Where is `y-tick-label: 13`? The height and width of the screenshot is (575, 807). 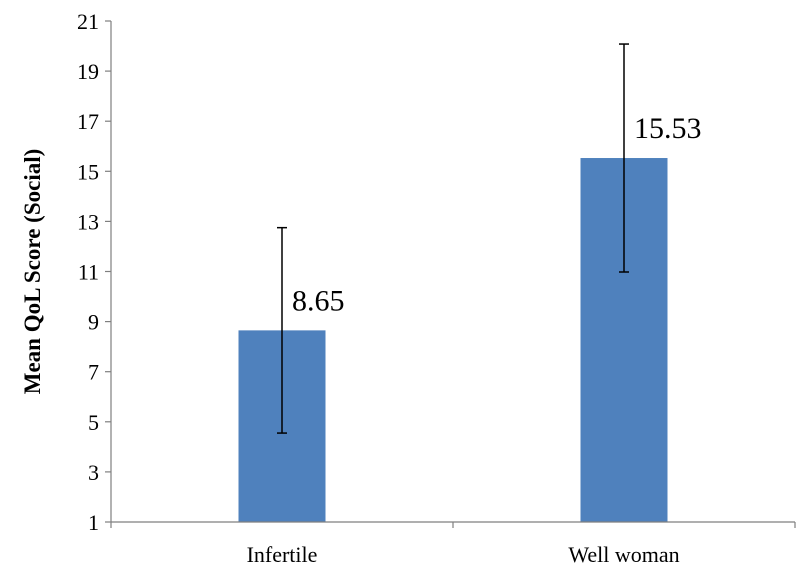 y-tick-label: 13 is located at coordinates (88, 221).